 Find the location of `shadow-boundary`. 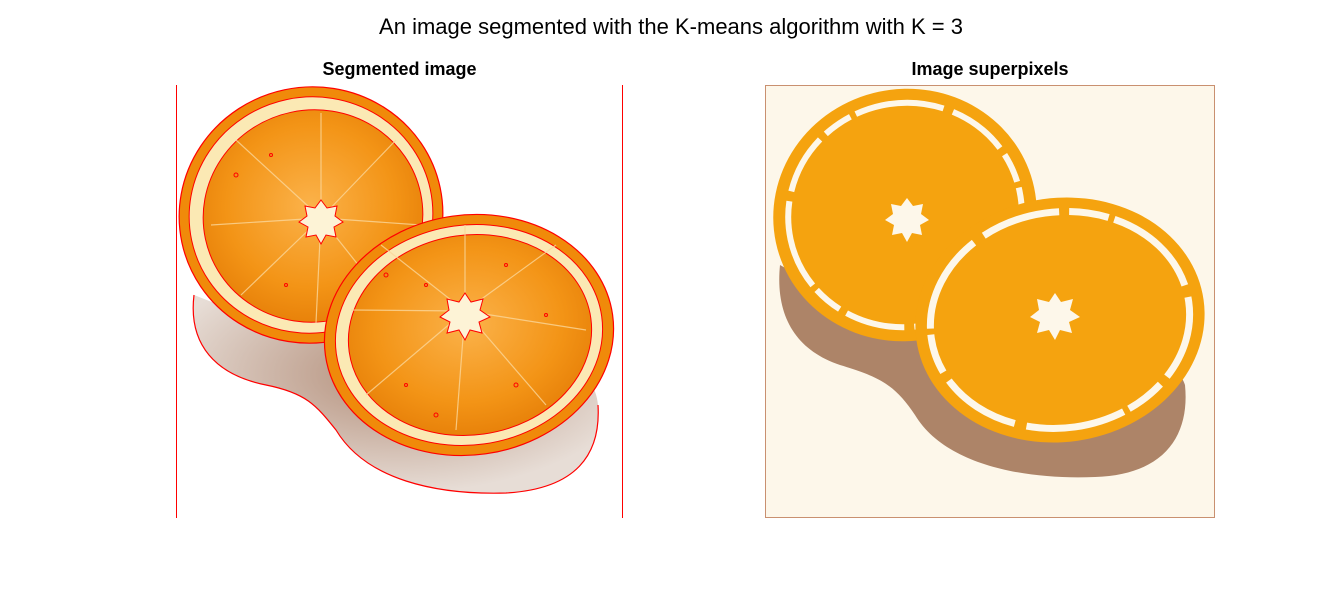

shadow-boundary is located at coordinates (395, 394).